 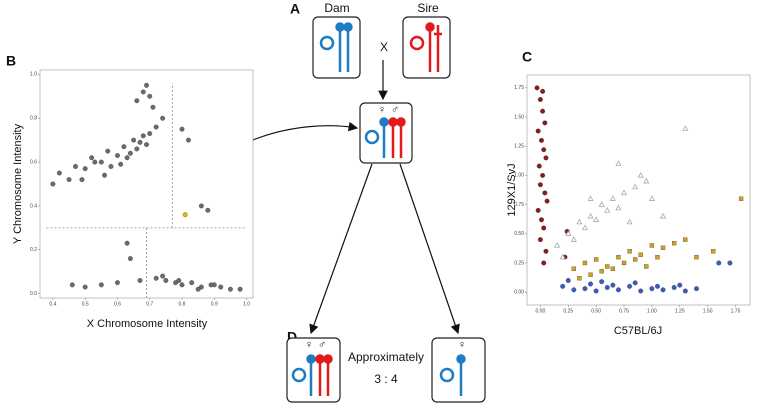 What do you see at coordinates (149, 304) in the screenshot?
I see `x-tick-label: 0.7` at bounding box center [149, 304].